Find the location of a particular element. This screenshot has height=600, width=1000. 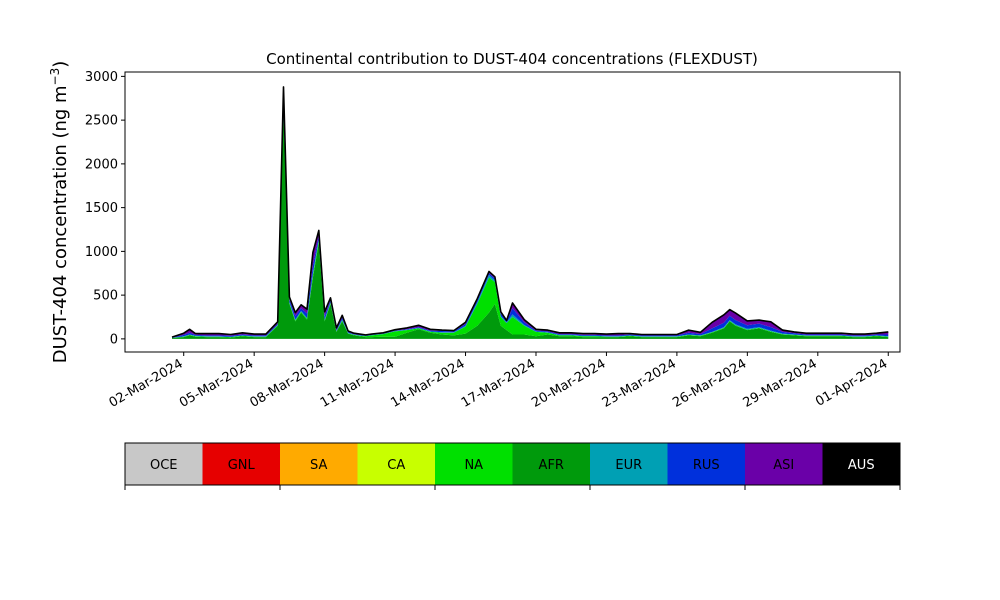

legend-label-aus: AUS is located at coordinates (861, 465).